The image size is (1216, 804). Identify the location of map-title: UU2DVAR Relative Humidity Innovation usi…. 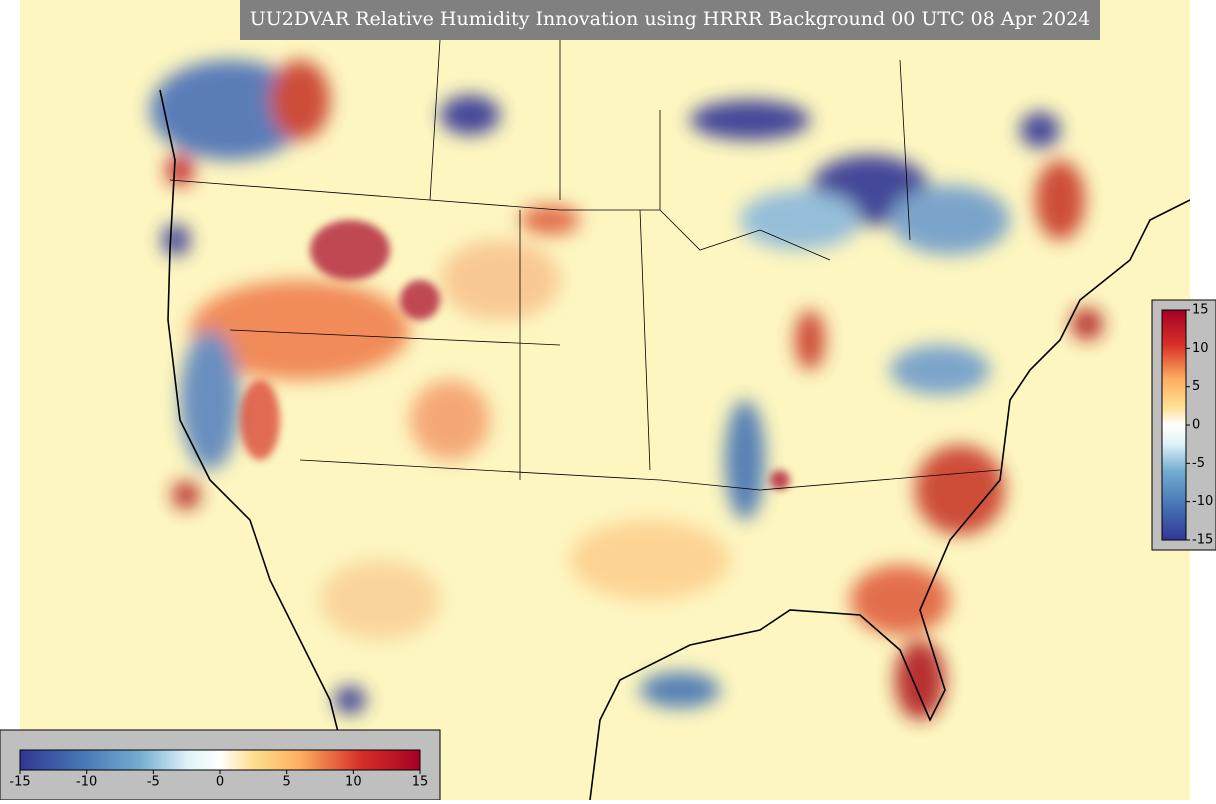
(670, 19).